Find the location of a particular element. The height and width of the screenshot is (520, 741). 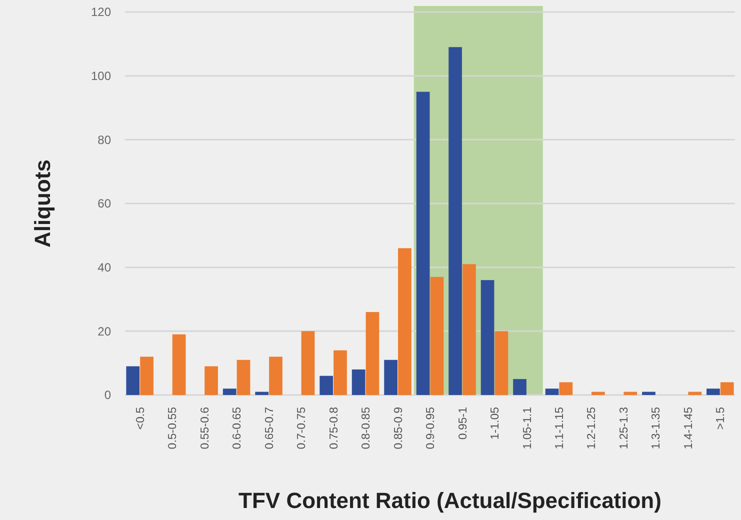

y-tick-label: 120 is located at coordinates (101, 12).